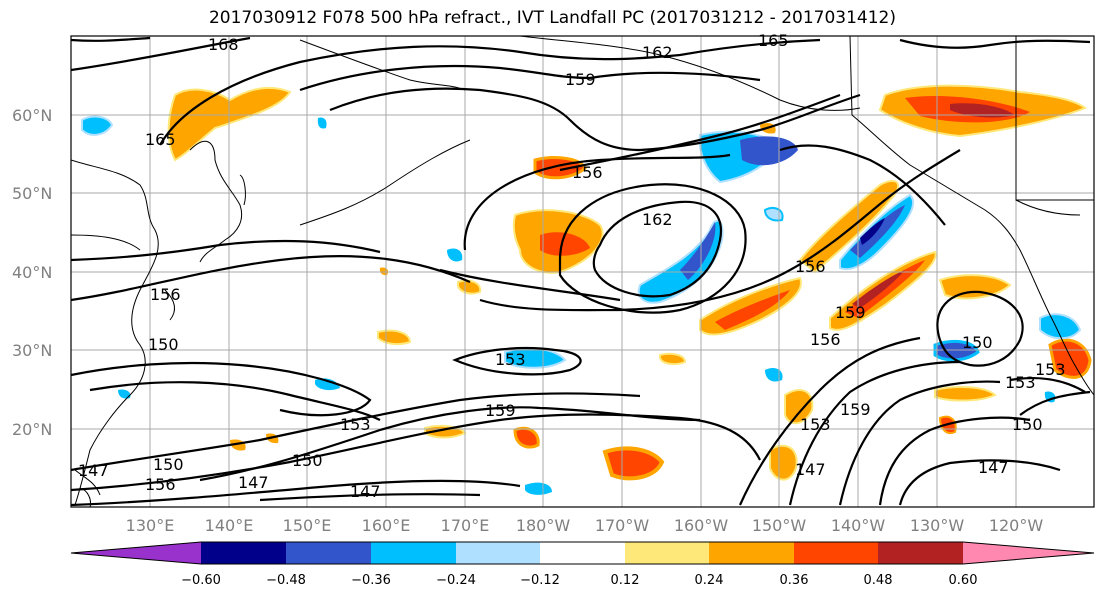  I want to click on colorbar-tick-label: 0.36, so click(794, 580).